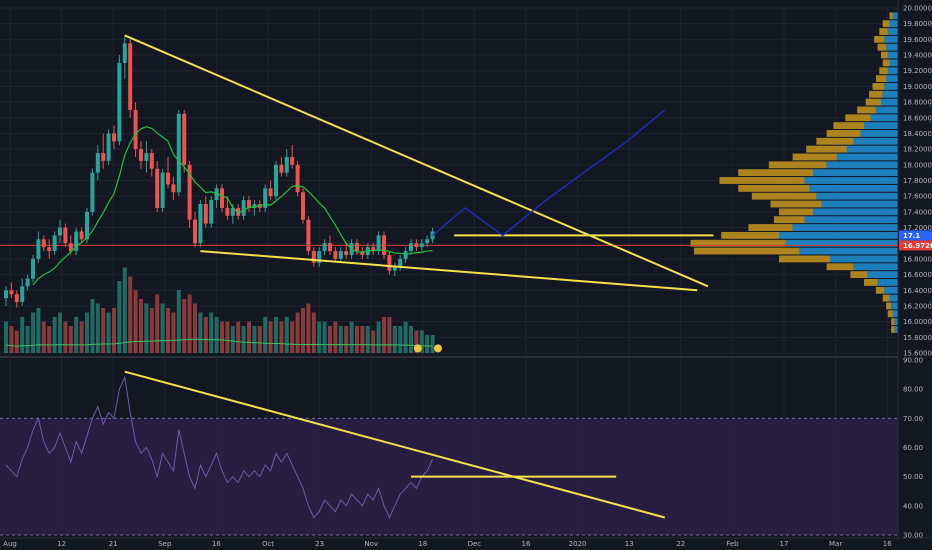 The width and height of the screenshot is (932, 550). Describe the element at coordinates (917, 87) in the screenshot. I see `price-tick-label: 19.00000` at that location.